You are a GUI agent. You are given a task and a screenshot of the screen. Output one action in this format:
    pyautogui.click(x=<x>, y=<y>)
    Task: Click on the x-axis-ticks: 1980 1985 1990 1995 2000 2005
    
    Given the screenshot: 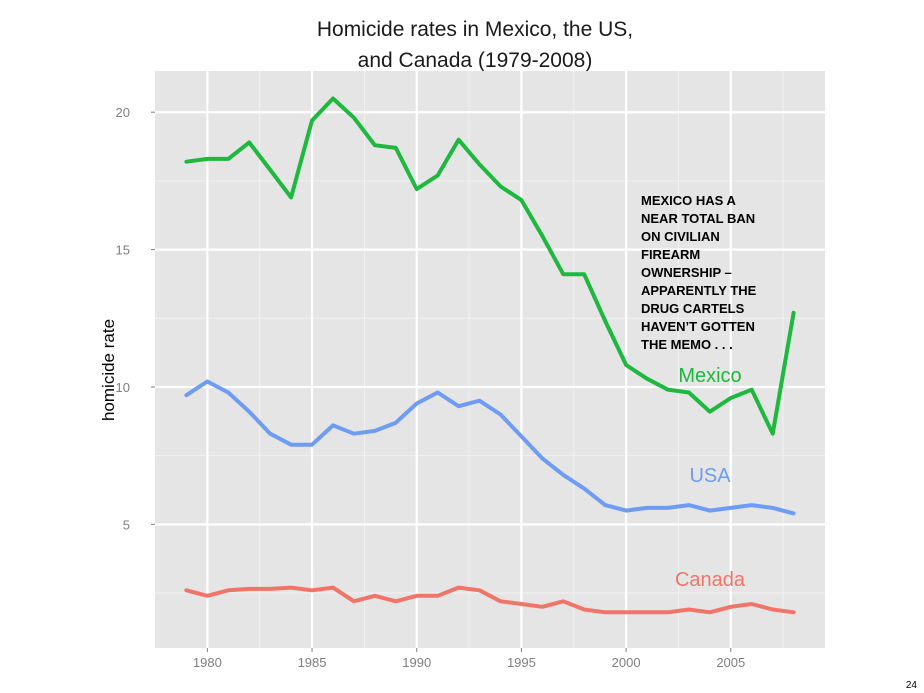 What is the action you would take?
    pyautogui.click(x=469, y=659)
    